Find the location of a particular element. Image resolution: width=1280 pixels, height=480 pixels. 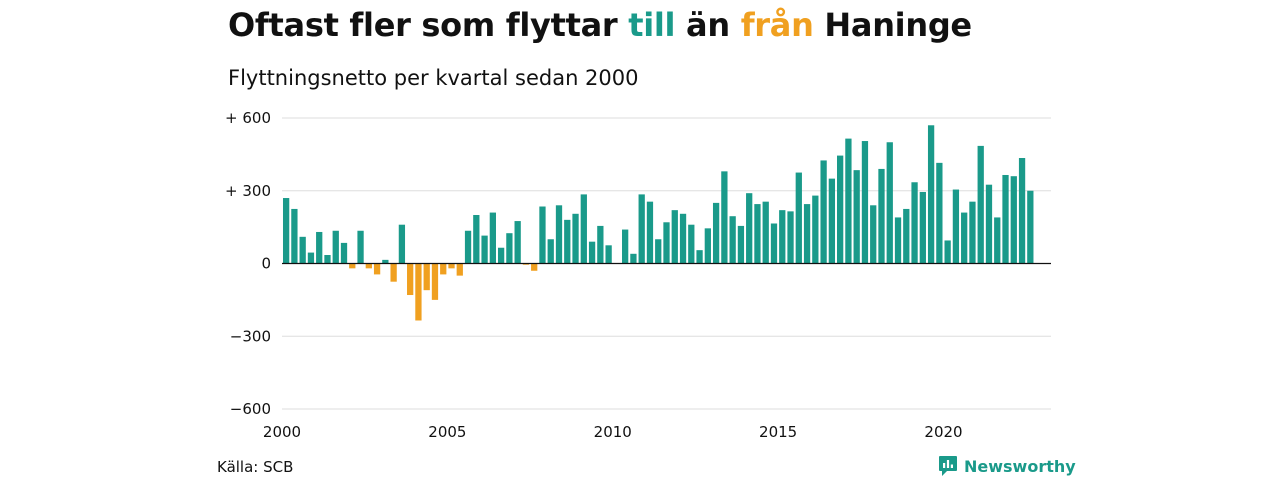

title-part-3: Haninge is located at coordinates (892, 25).